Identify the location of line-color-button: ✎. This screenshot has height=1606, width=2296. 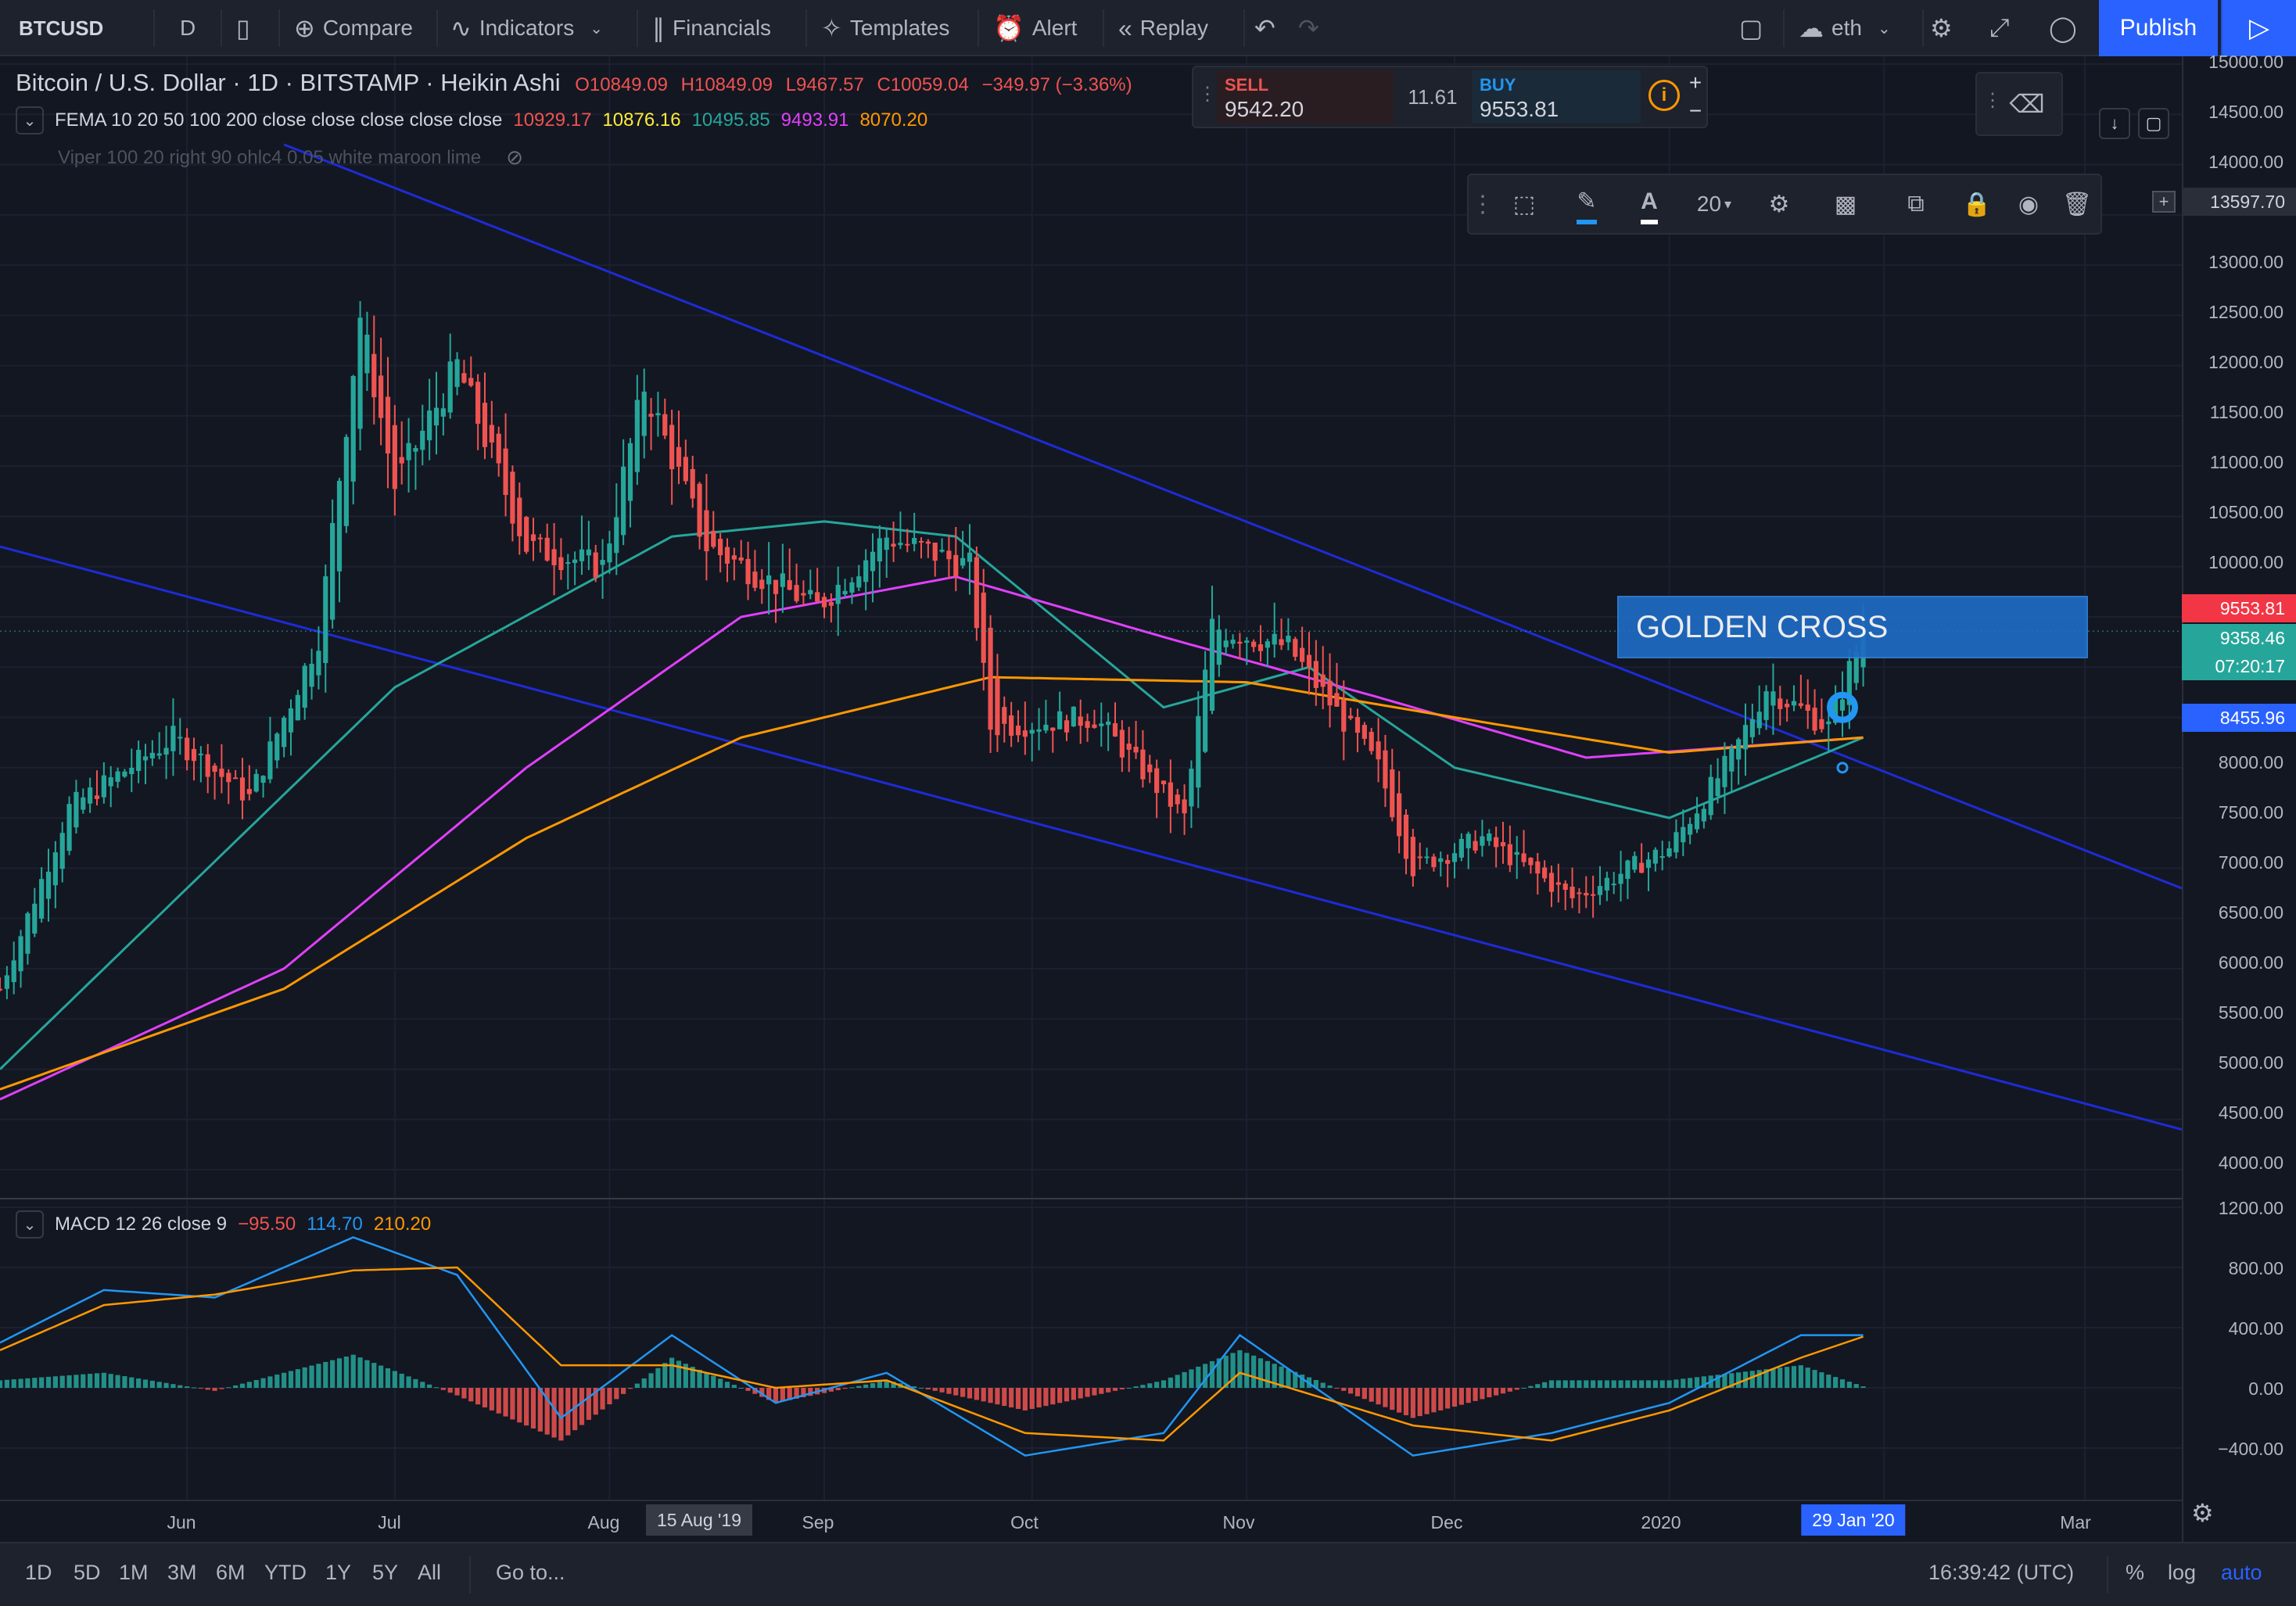
(1586, 204).